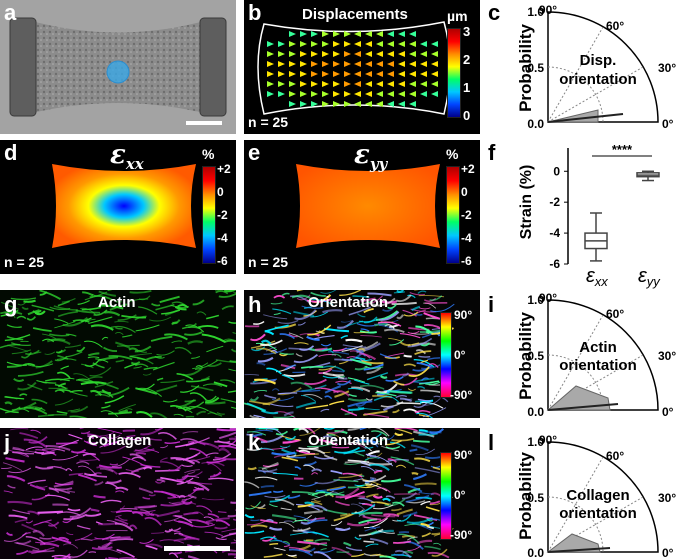  Describe the element at coordinates (254, 442) in the screenshot. I see `panel-letter-k: k` at that location.